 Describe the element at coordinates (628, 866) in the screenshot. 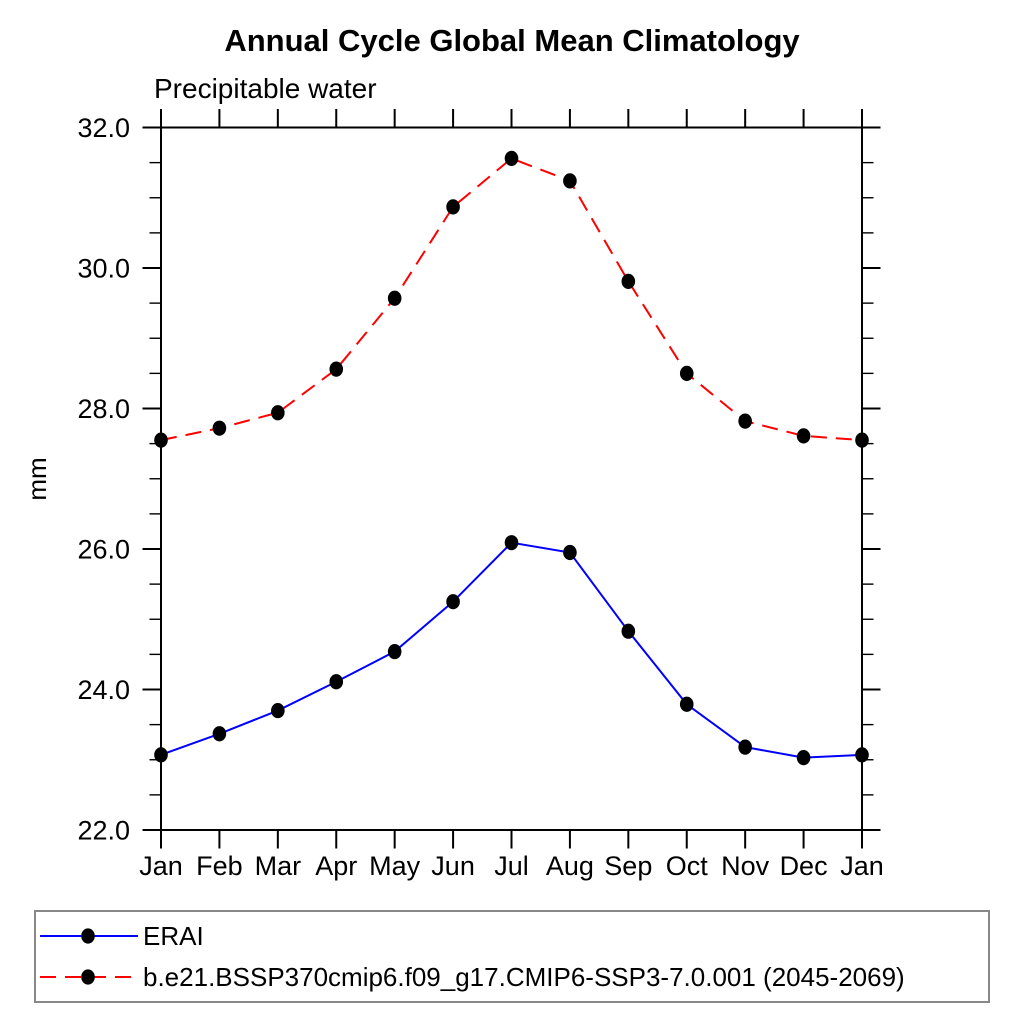

I see `x-tick-label: Sep` at that location.